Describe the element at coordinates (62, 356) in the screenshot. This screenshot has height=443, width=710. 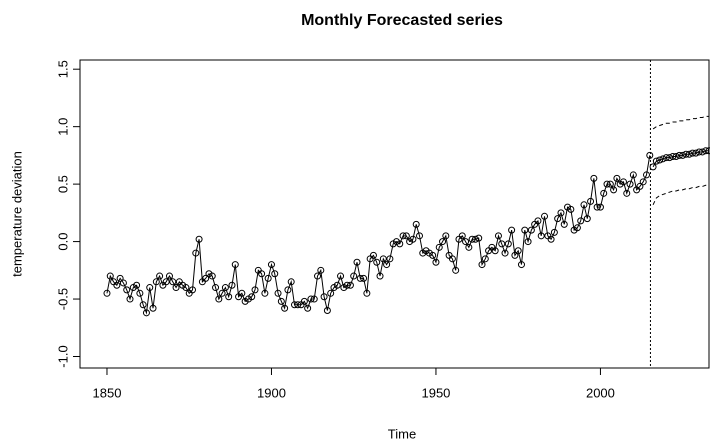
I see `y-tick-label: -1.0` at that location.